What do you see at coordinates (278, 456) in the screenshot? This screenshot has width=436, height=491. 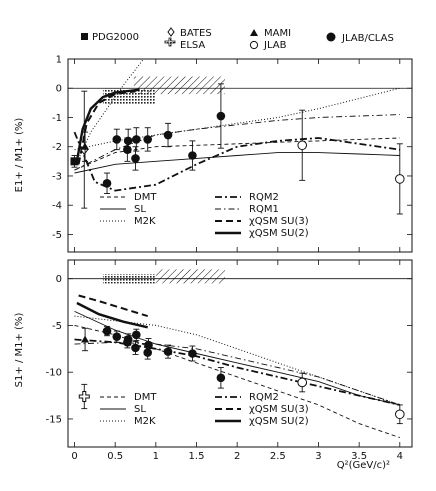 I see `x-tick-label: 2.5` at bounding box center [278, 456].